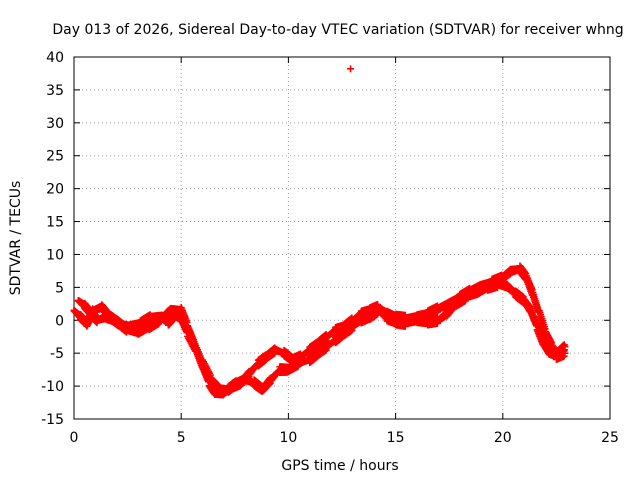 The image size is (640, 480). What do you see at coordinates (351, 69) in the screenshot?
I see `outlier-point` at bounding box center [351, 69].